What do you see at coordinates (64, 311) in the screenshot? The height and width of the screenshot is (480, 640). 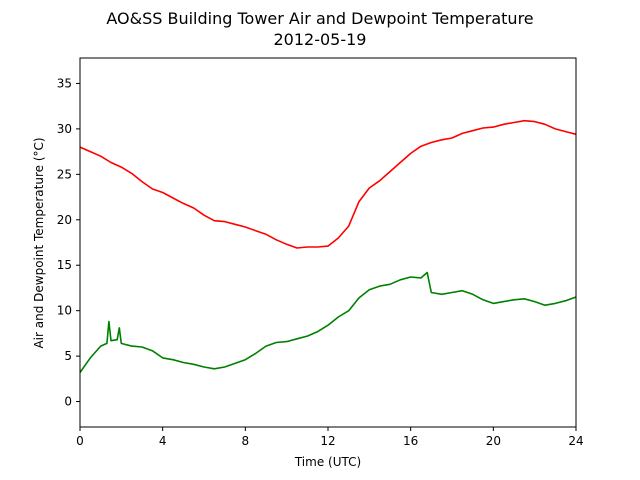 I see `y-tick-label: 10` at bounding box center [64, 311].